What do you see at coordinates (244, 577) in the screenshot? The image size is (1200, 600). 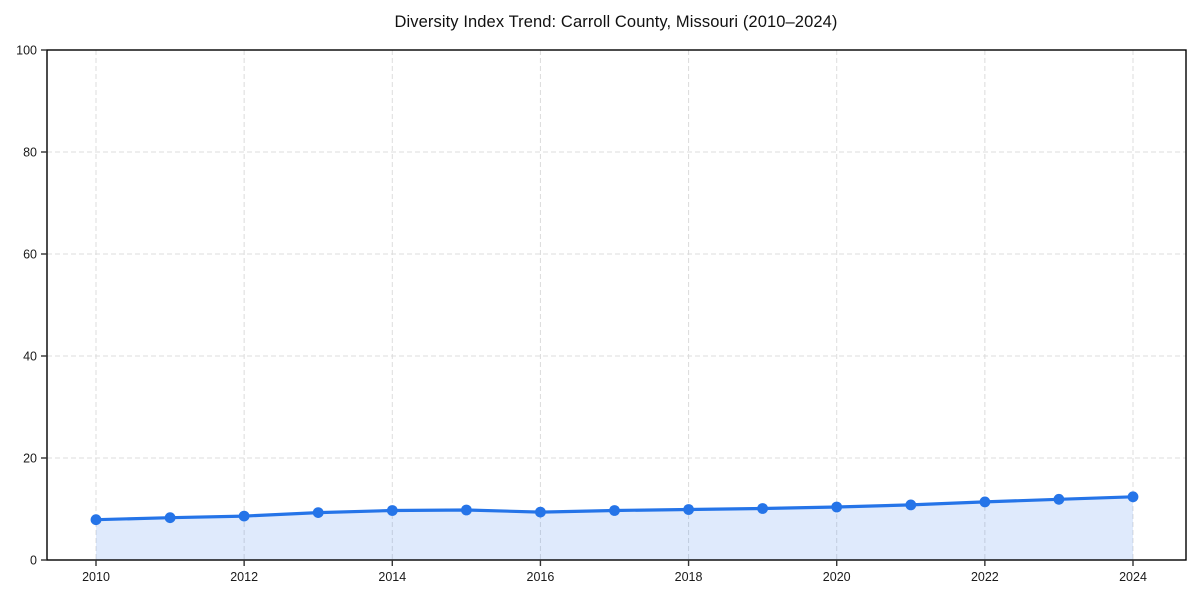 I see `x-tick-label: 2012` at bounding box center [244, 577].